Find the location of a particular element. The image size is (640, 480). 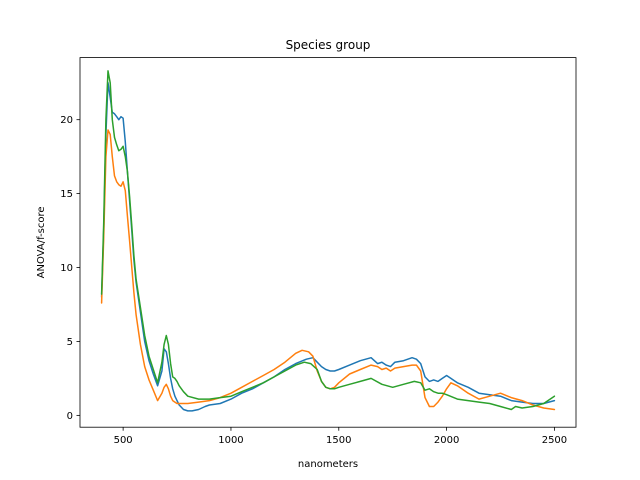

x-tick-label: 500 is located at coordinates (123, 440).